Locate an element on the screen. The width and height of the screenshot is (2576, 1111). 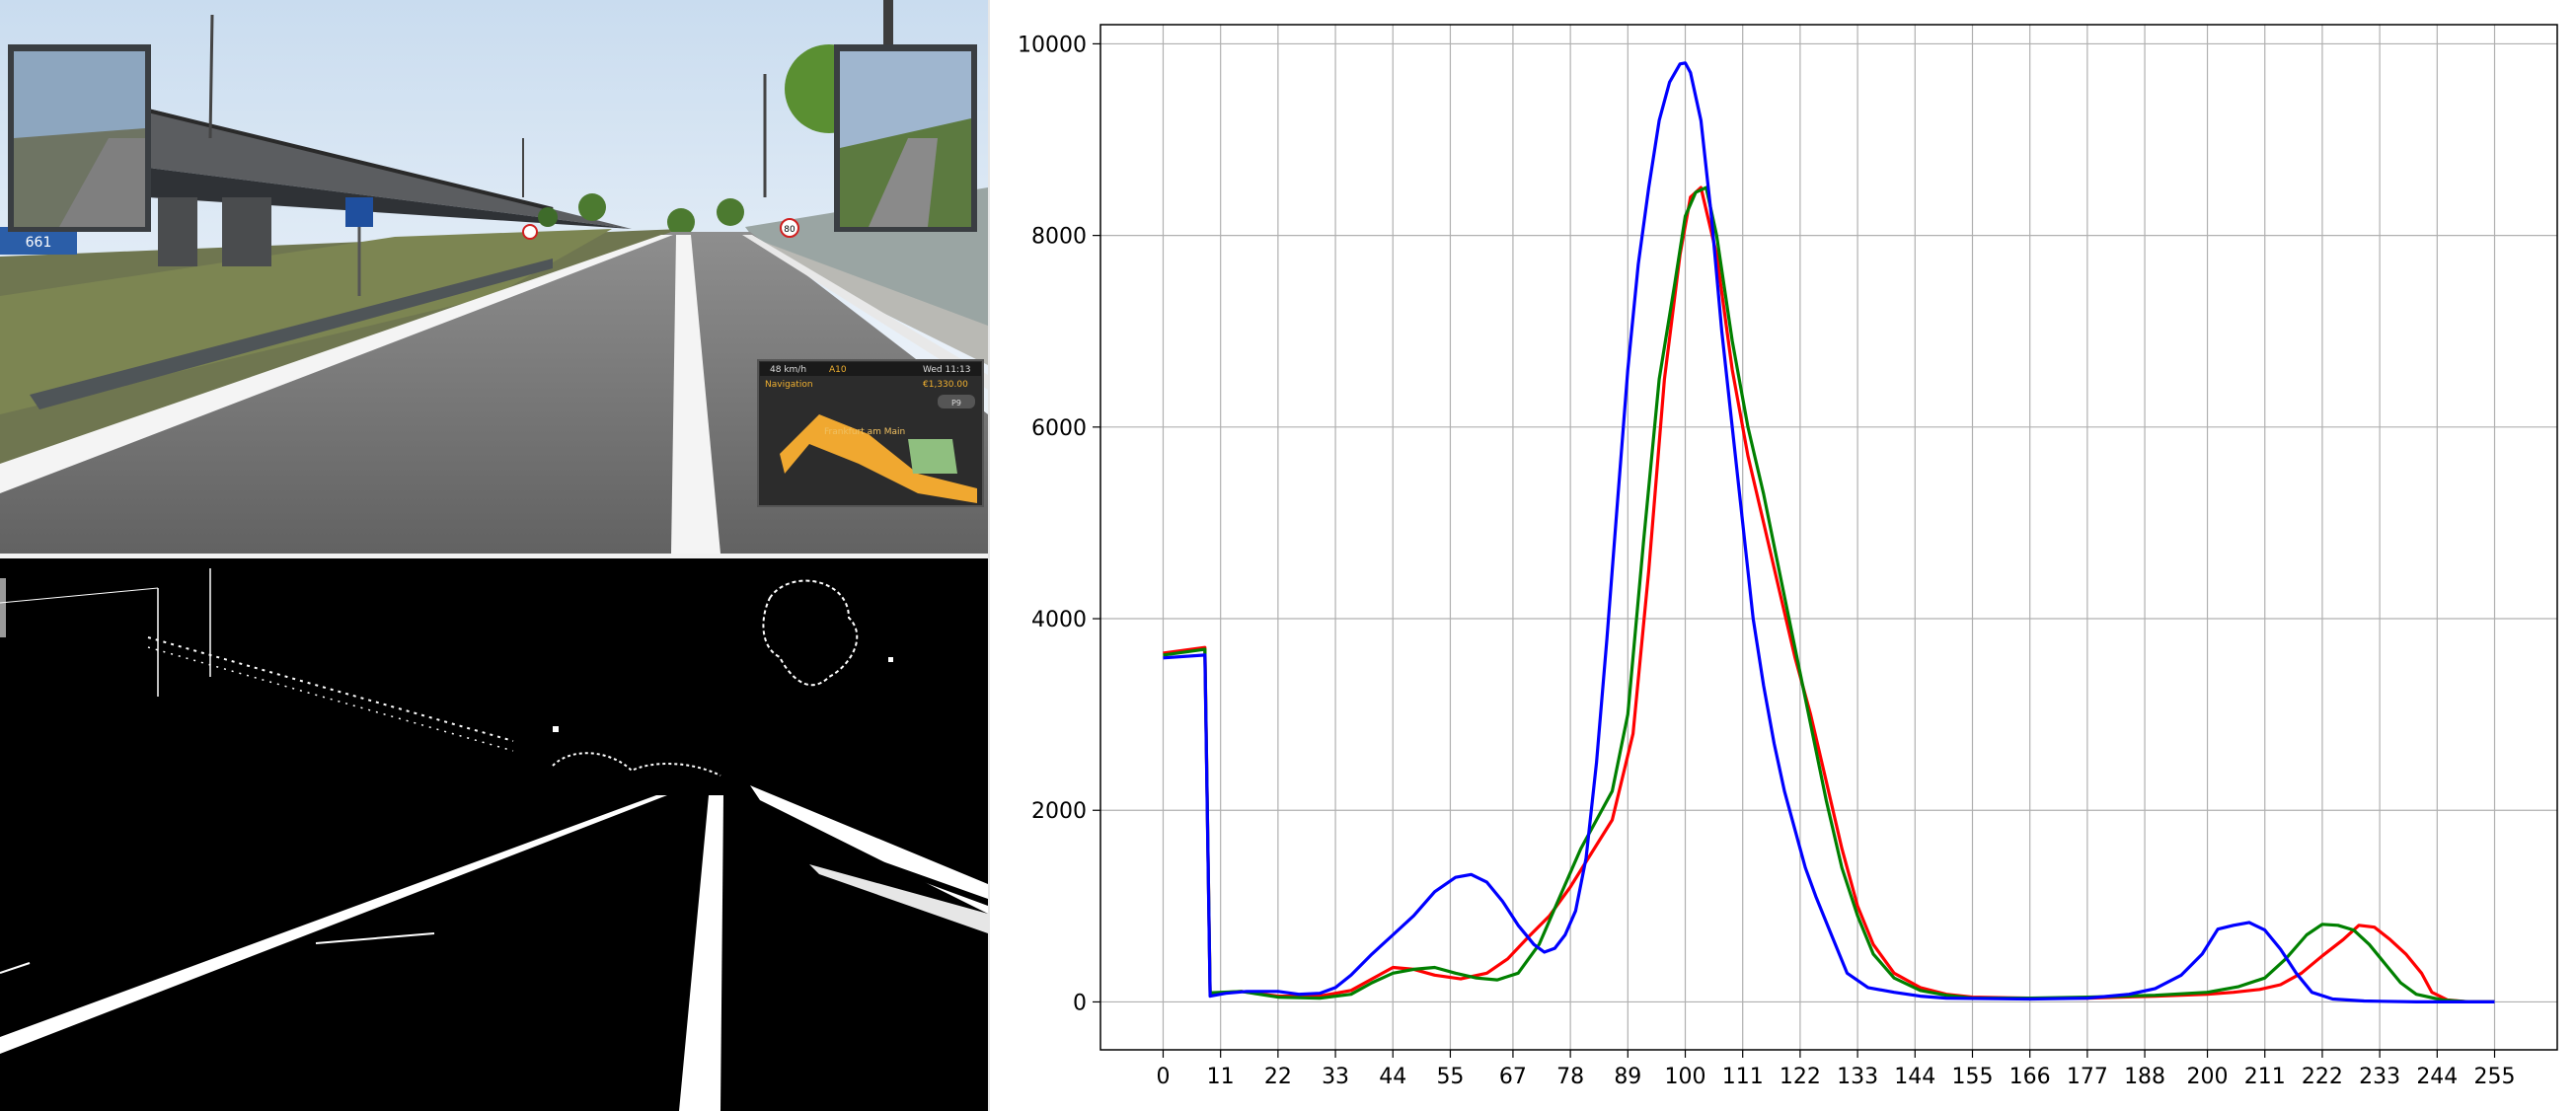
x-tick-label: 22 is located at coordinates (1278, 1077).